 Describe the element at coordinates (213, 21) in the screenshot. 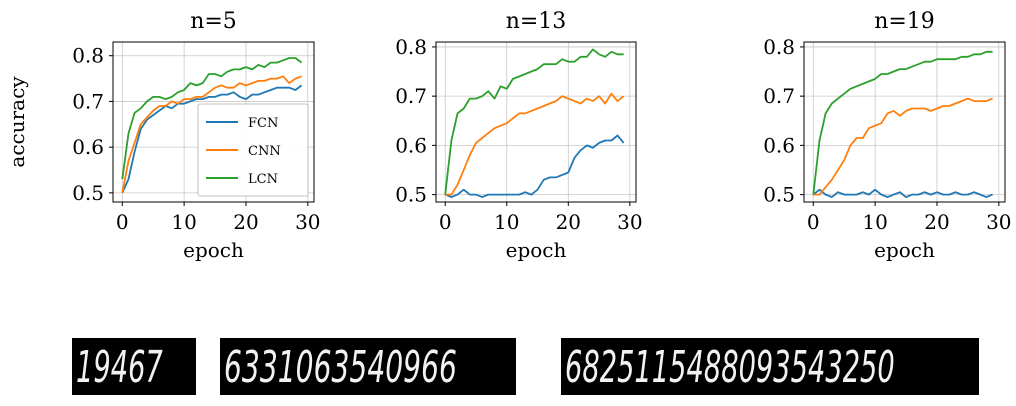

I see `chart-title: n=5` at that location.